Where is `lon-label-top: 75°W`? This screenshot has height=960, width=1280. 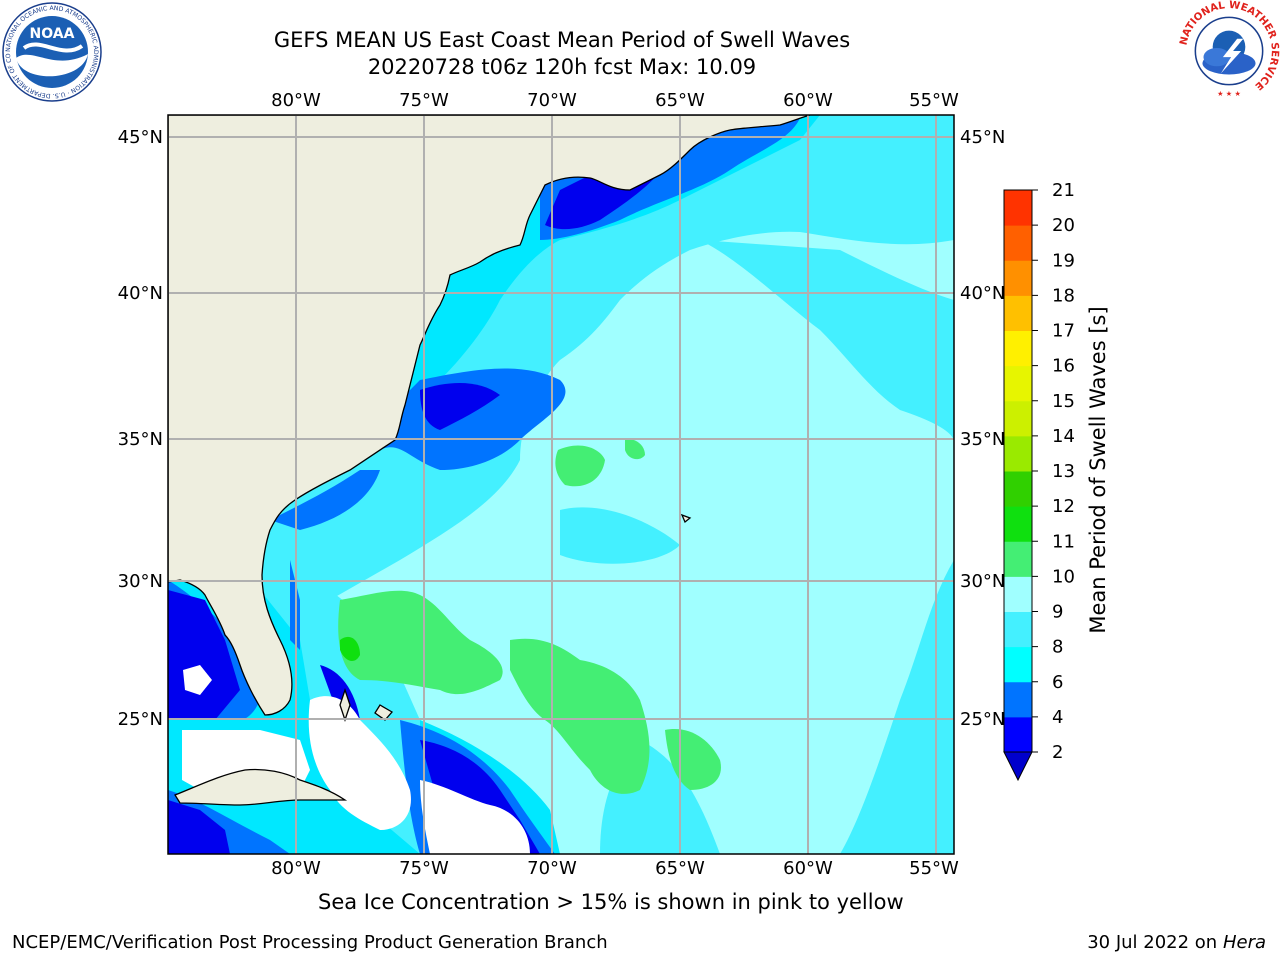
lon-label-top: 75°W is located at coordinates (424, 100).